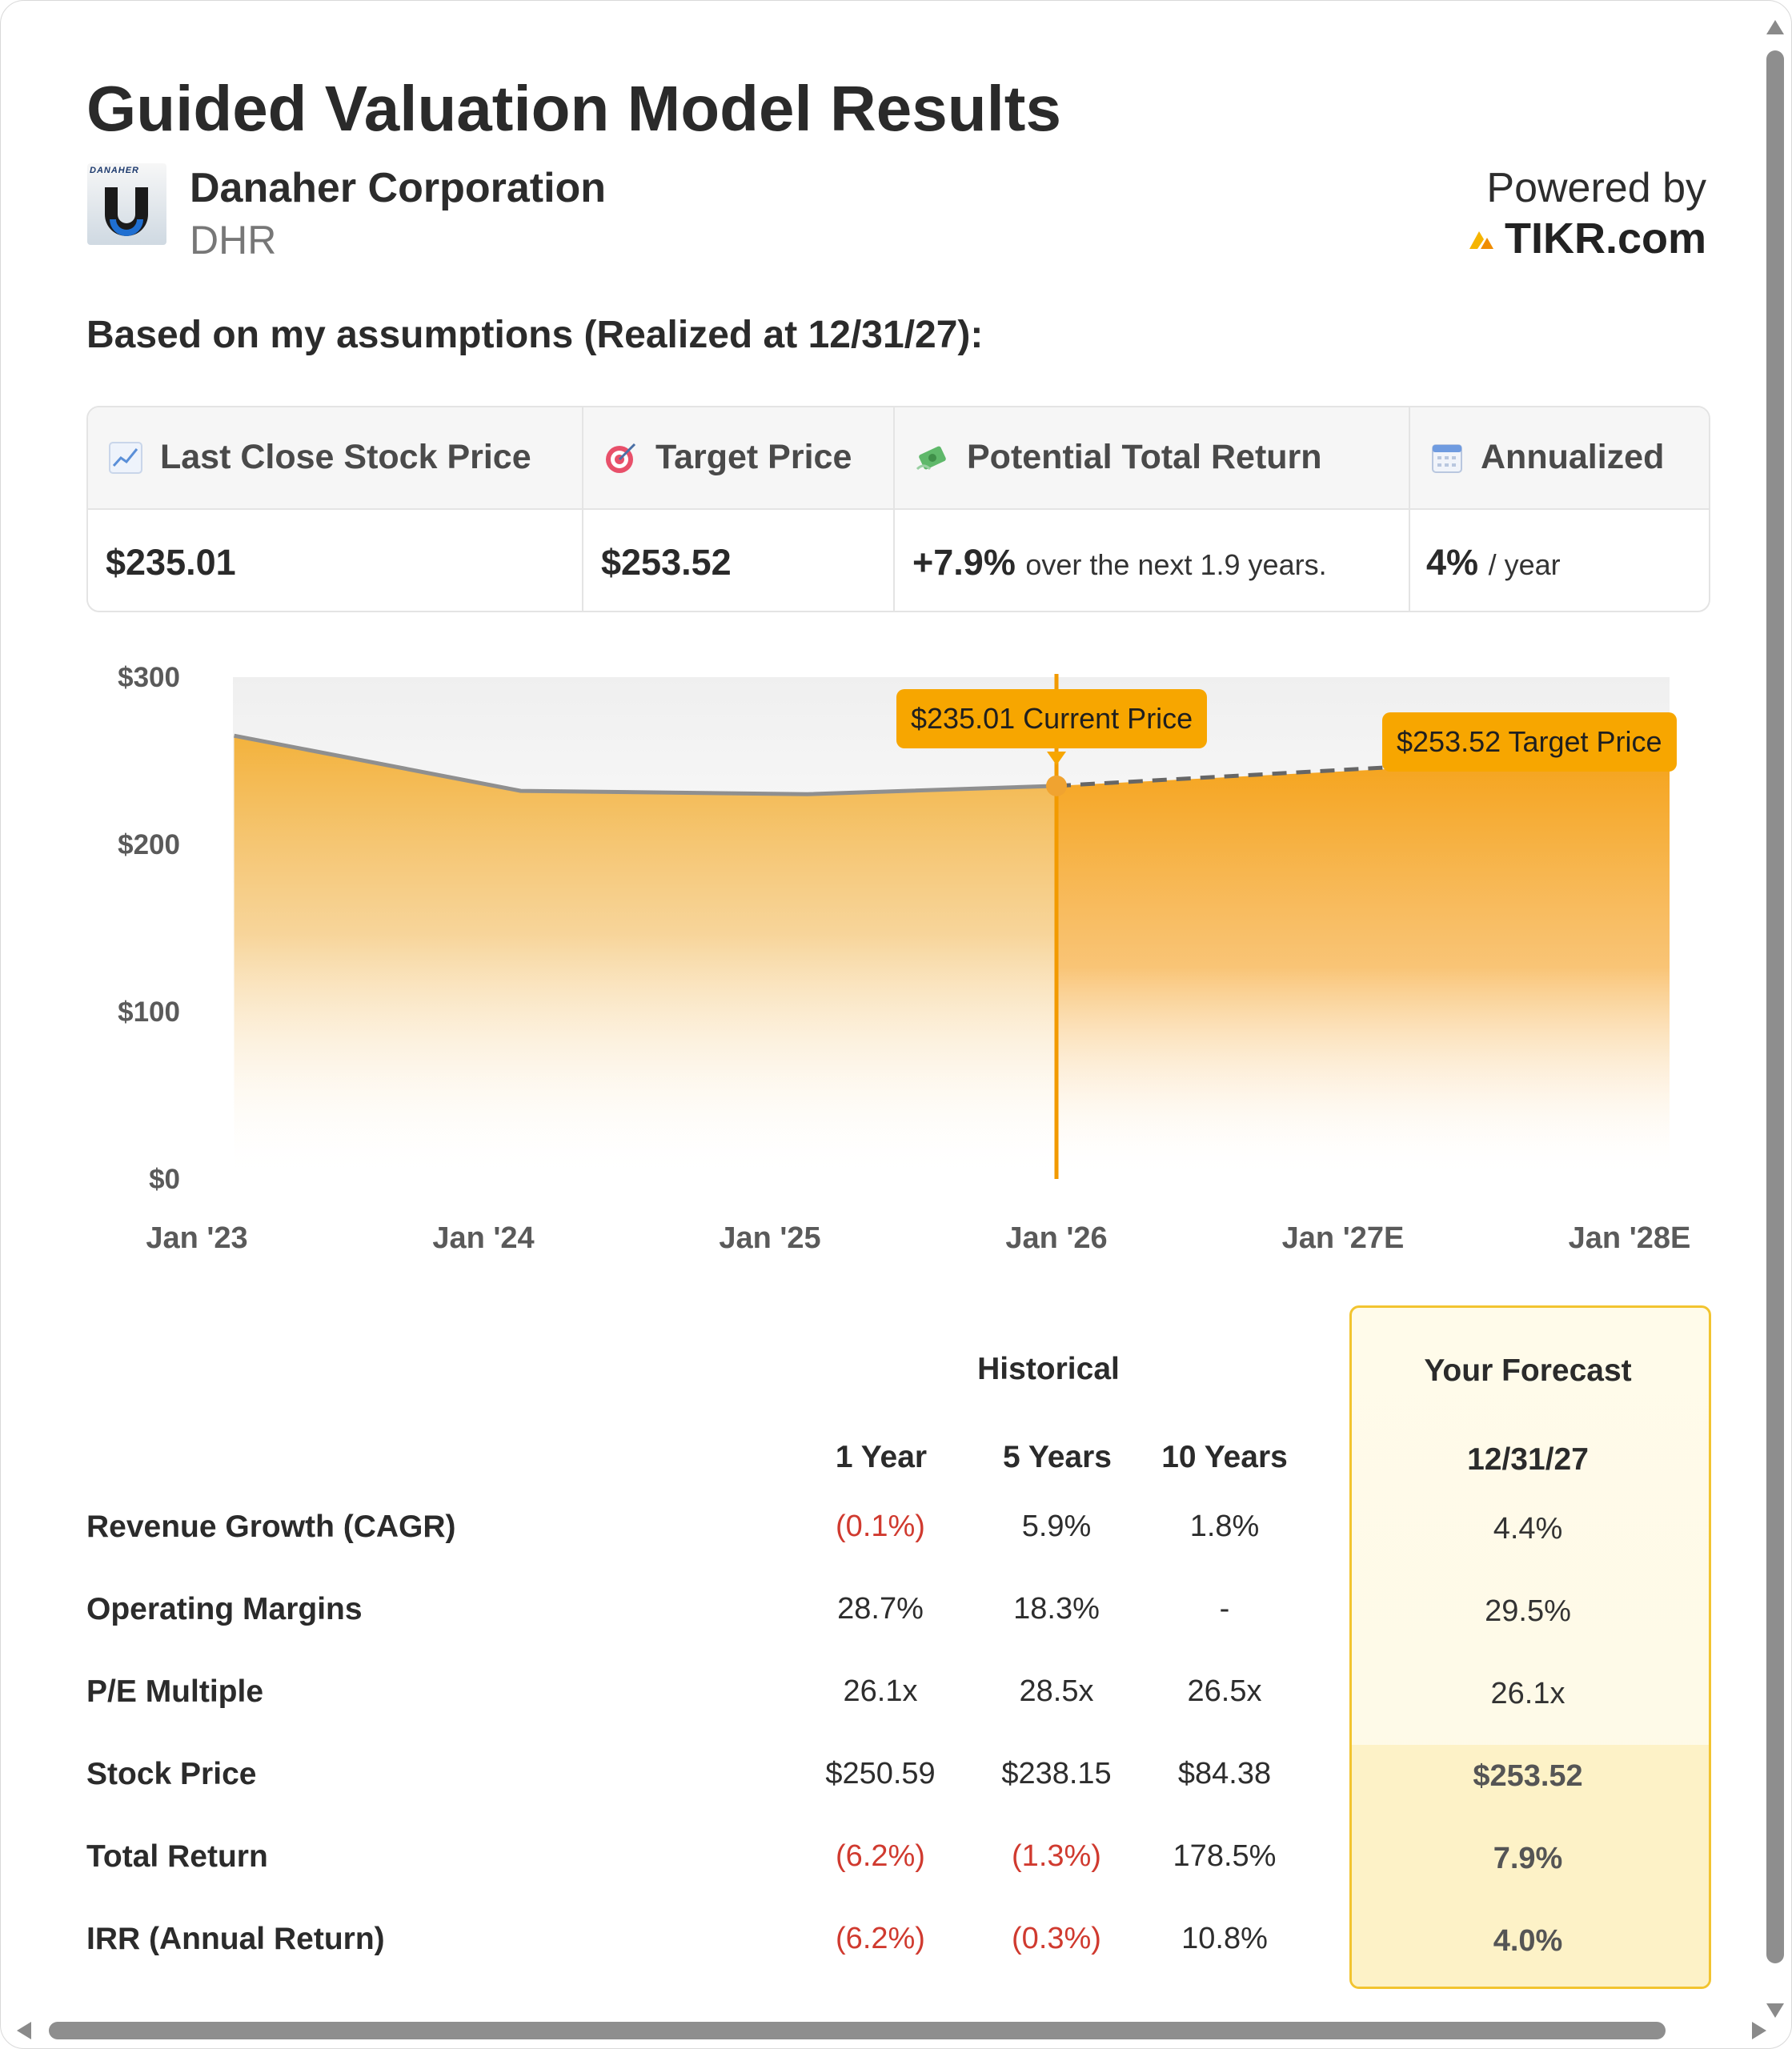 The width and height of the screenshot is (1792, 2049). Describe the element at coordinates (171, 563) in the screenshot. I see `last-close-value: $235.01` at that location.